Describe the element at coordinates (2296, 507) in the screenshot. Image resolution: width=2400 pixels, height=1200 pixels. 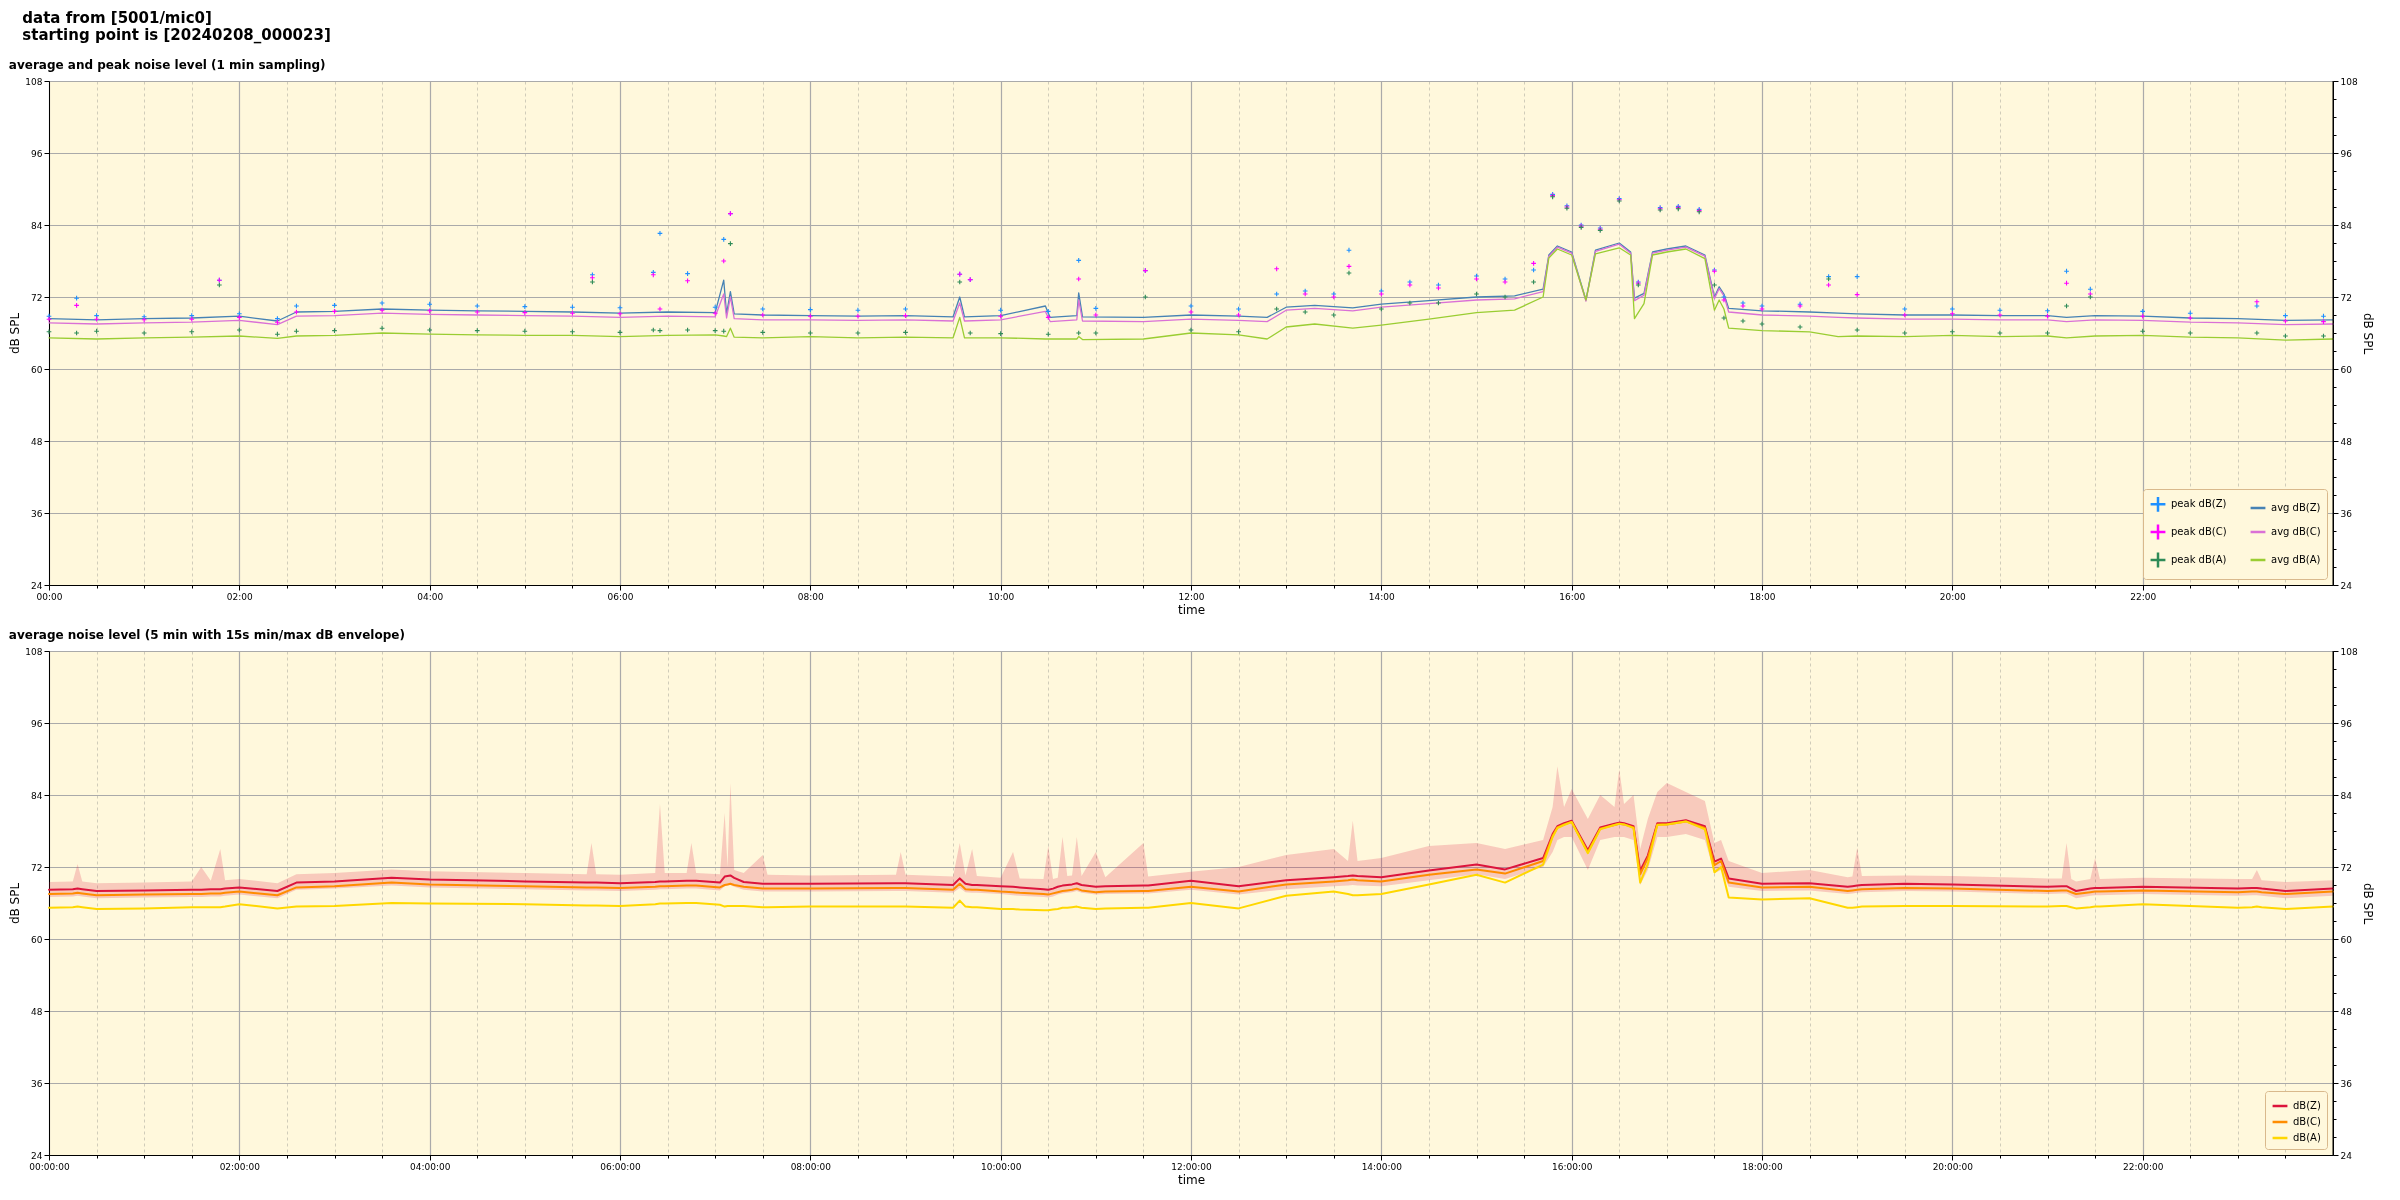
I see `legend-label: avg dB(Z)` at that location.